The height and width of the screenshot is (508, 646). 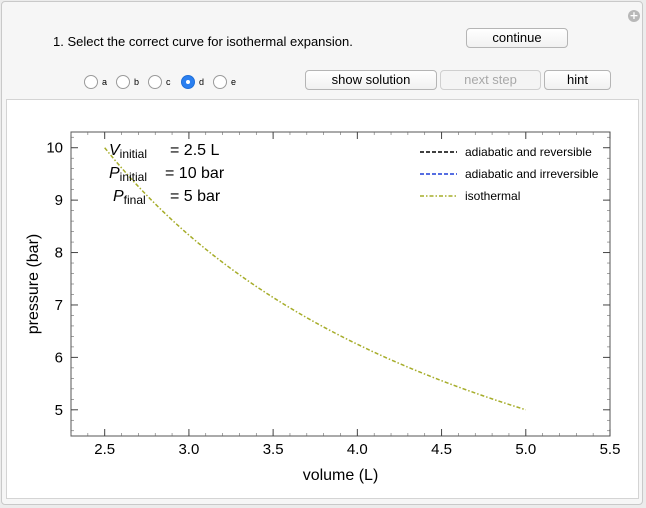 I want to click on show-solution-button: show solution, so click(x=371, y=80).